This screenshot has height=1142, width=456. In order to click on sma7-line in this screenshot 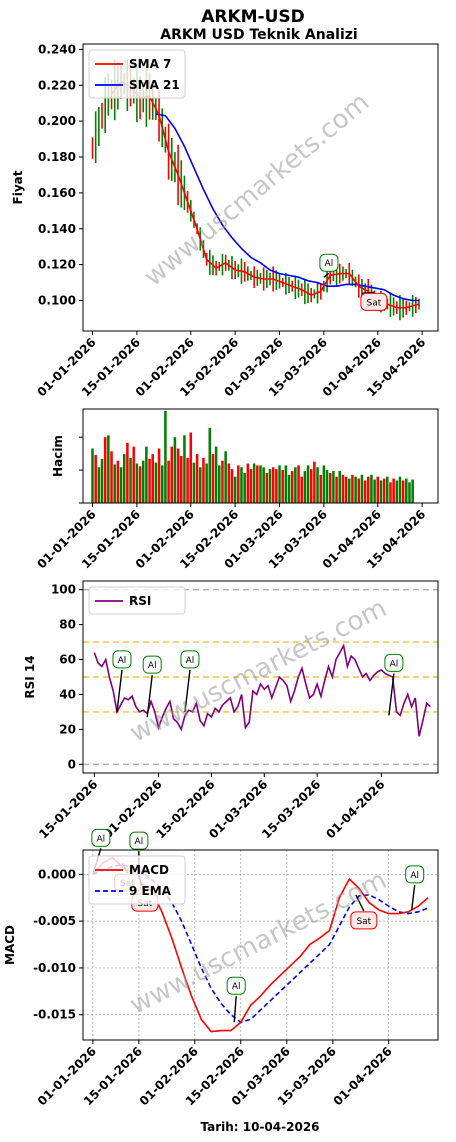, I will do `click(265, 194)`.